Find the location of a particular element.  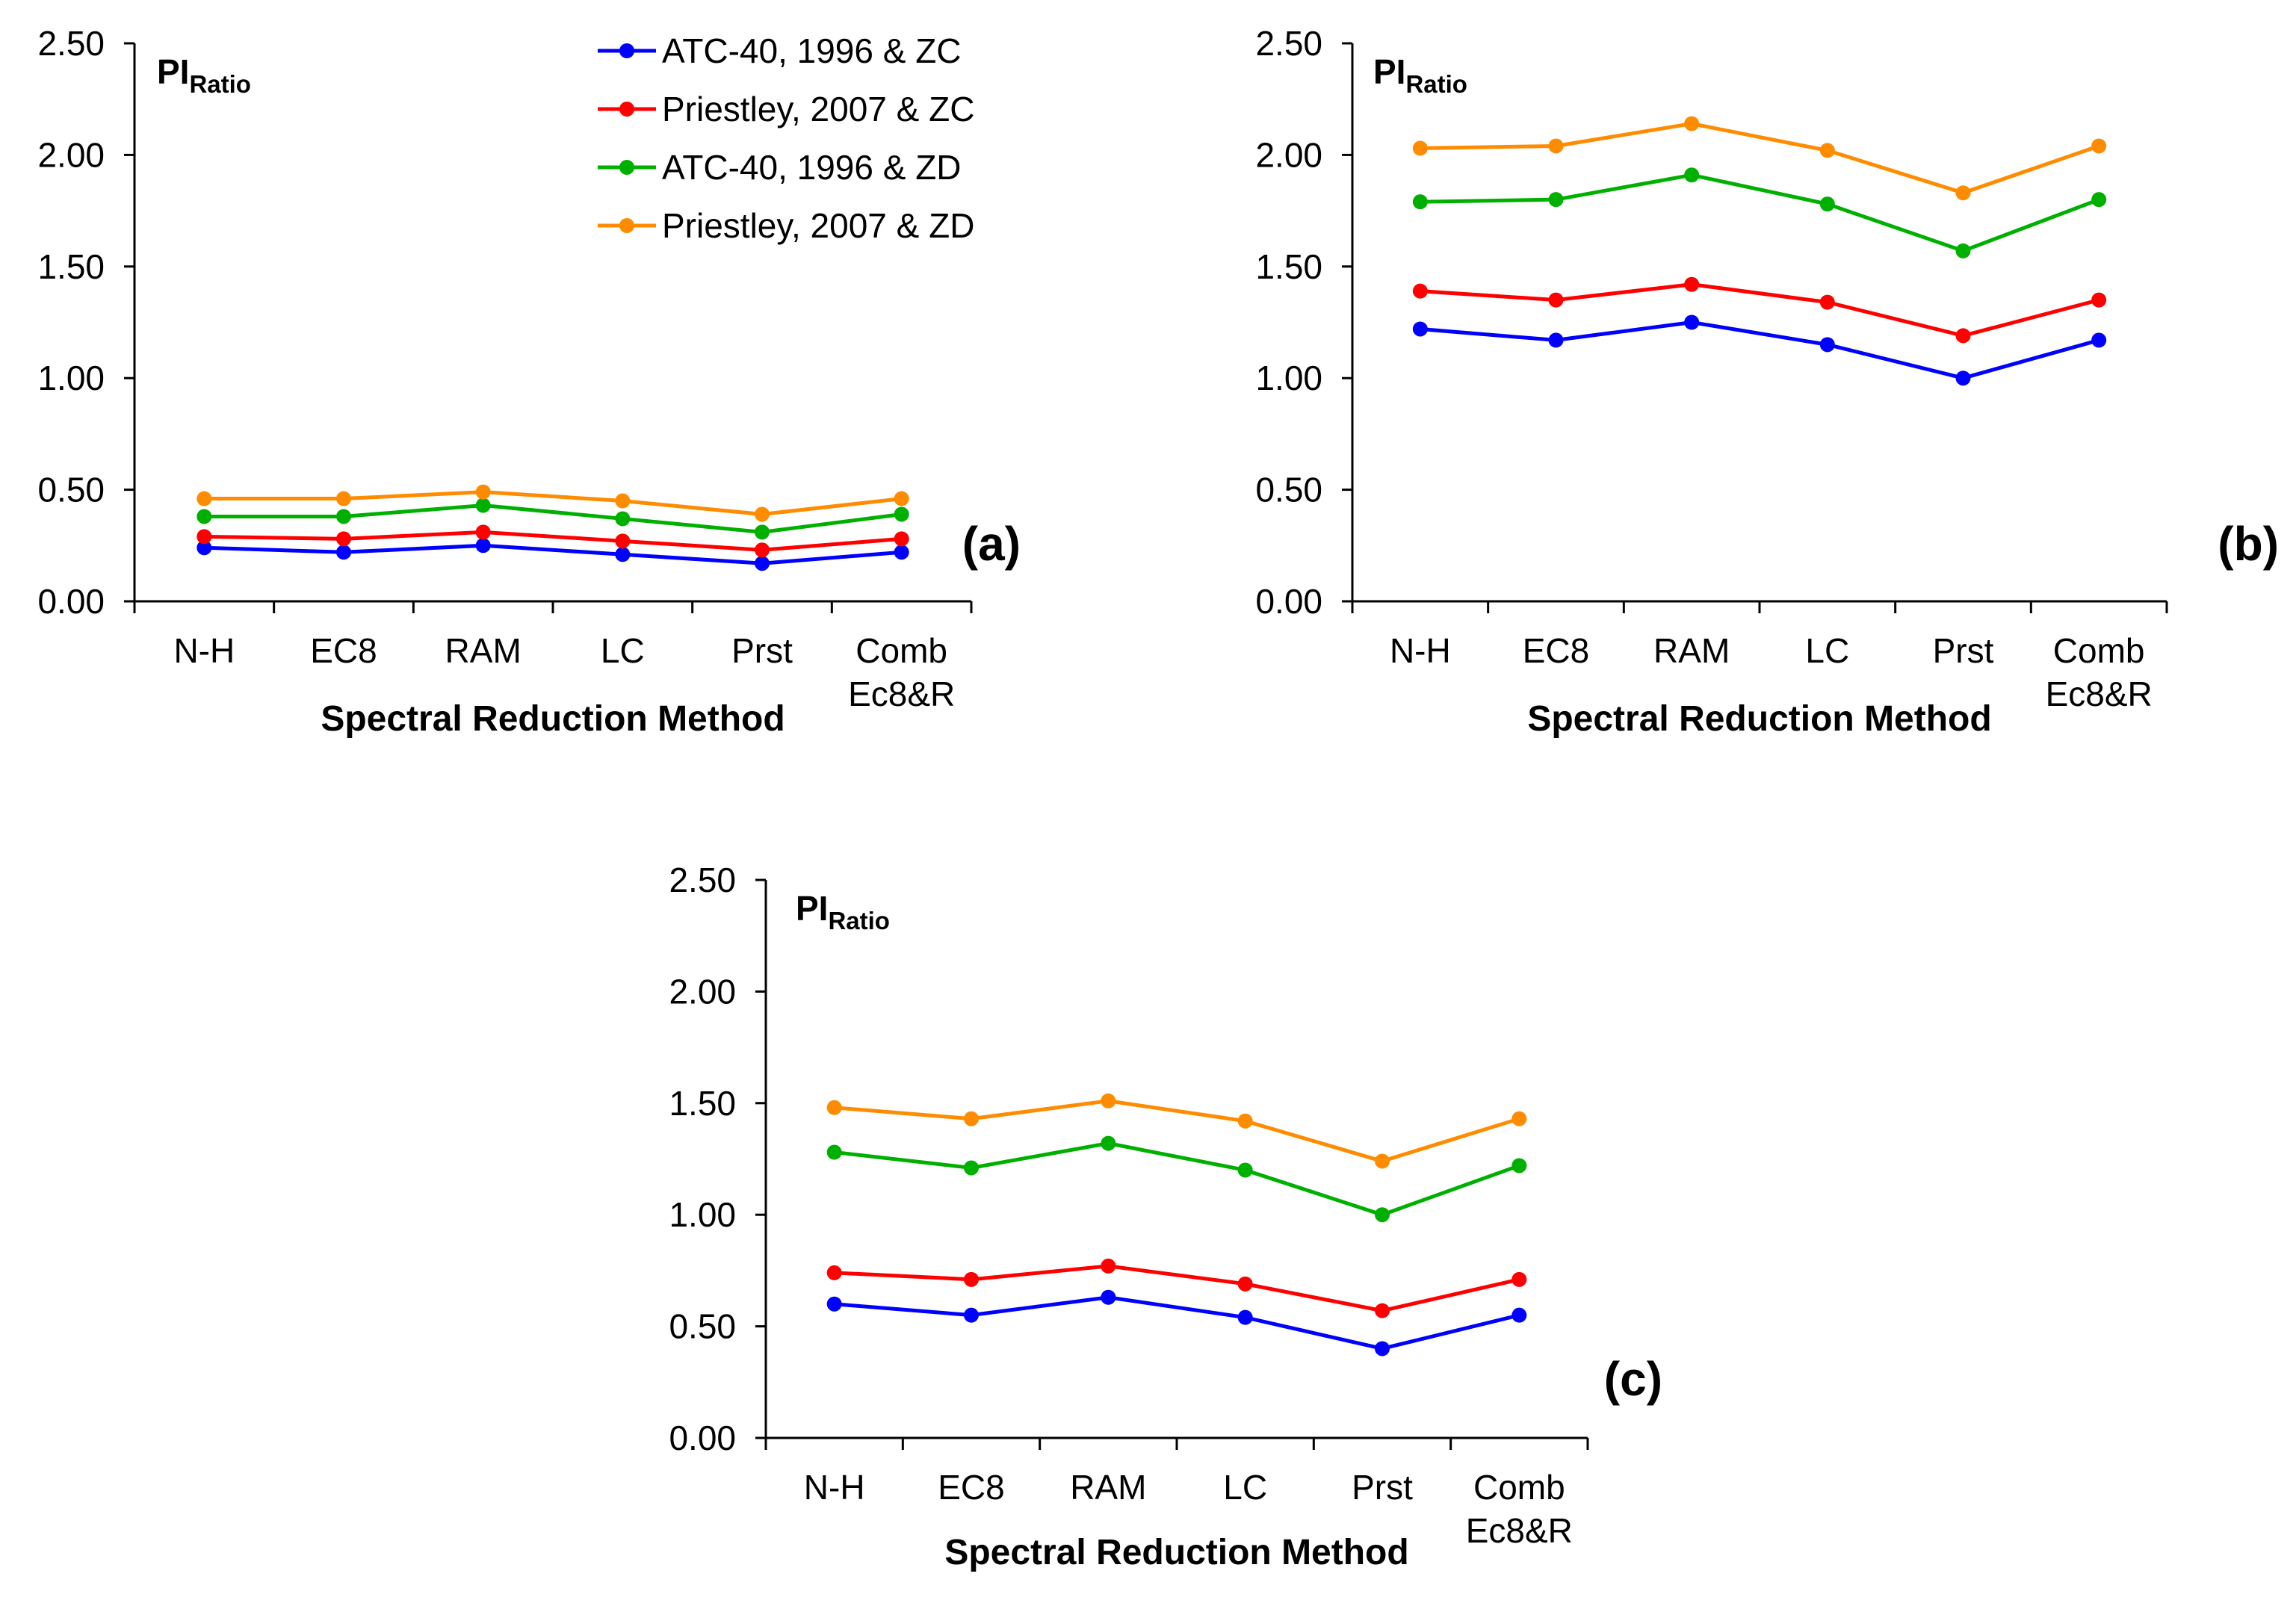

panel-label: (b) is located at coordinates (2248, 544).